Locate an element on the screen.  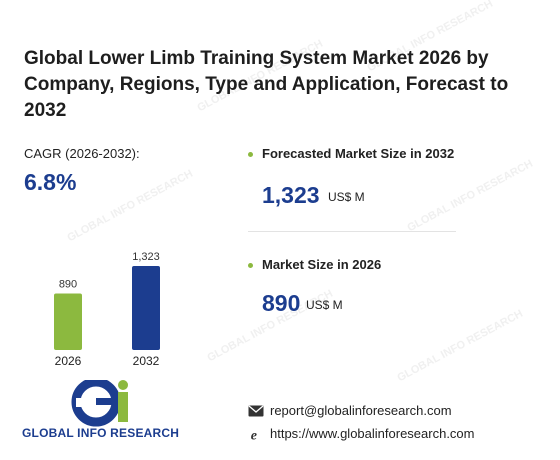
cagr-label: CAGR (2026-2032): is located at coordinates (82, 153).